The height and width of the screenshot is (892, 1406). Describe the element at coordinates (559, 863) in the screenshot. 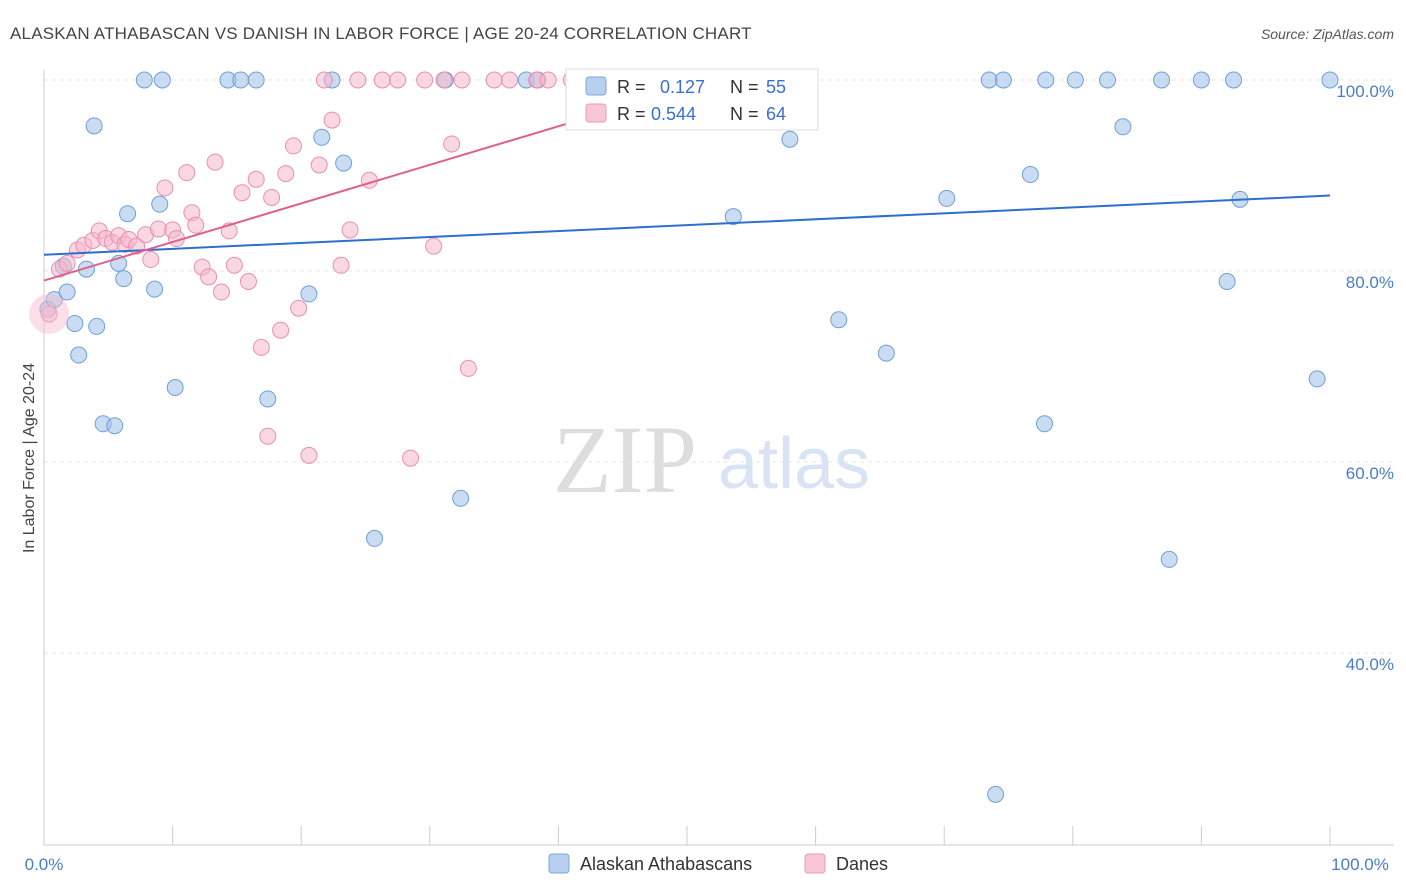

I see `bottom-legend-swatch-athabascan` at that location.